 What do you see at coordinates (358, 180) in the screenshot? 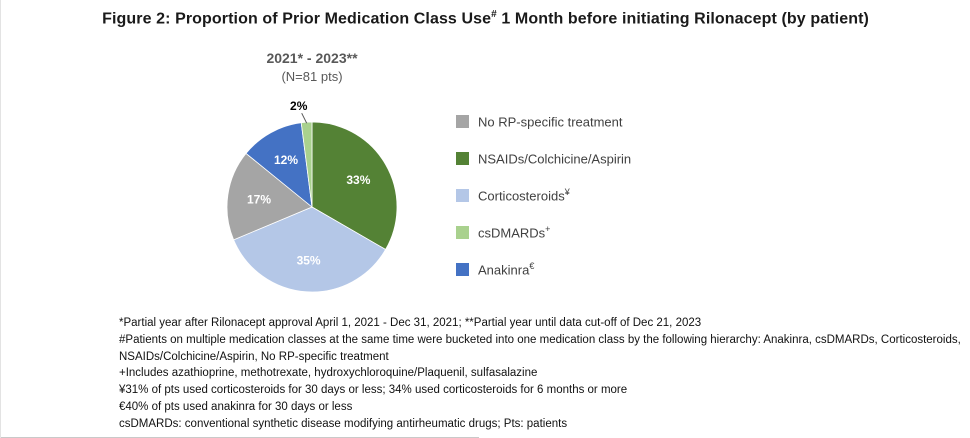
I see `pie-slice-label-0: 33%` at bounding box center [358, 180].